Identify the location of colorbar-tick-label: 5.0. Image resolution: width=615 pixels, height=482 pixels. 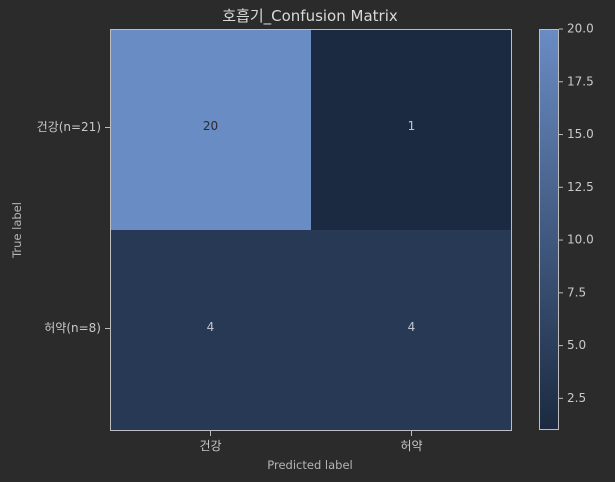
(576, 345).